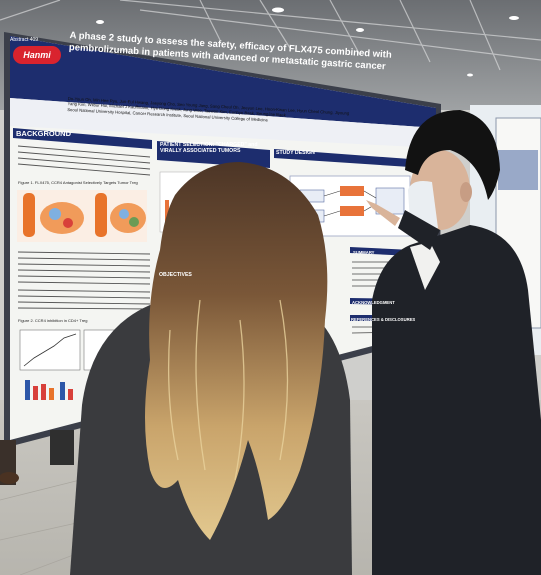 The width and height of the screenshot is (541, 575). Describe the element at coordinates (364, 252) in the screenshot. I see `summary-heading: SUMMARY` at that location.